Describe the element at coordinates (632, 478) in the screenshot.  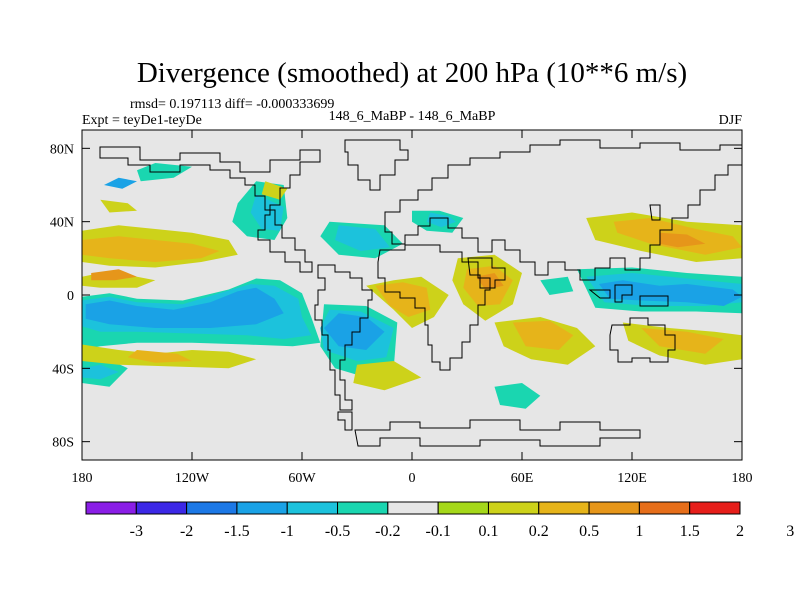
I see `x-tick-label: 120E` at that location.